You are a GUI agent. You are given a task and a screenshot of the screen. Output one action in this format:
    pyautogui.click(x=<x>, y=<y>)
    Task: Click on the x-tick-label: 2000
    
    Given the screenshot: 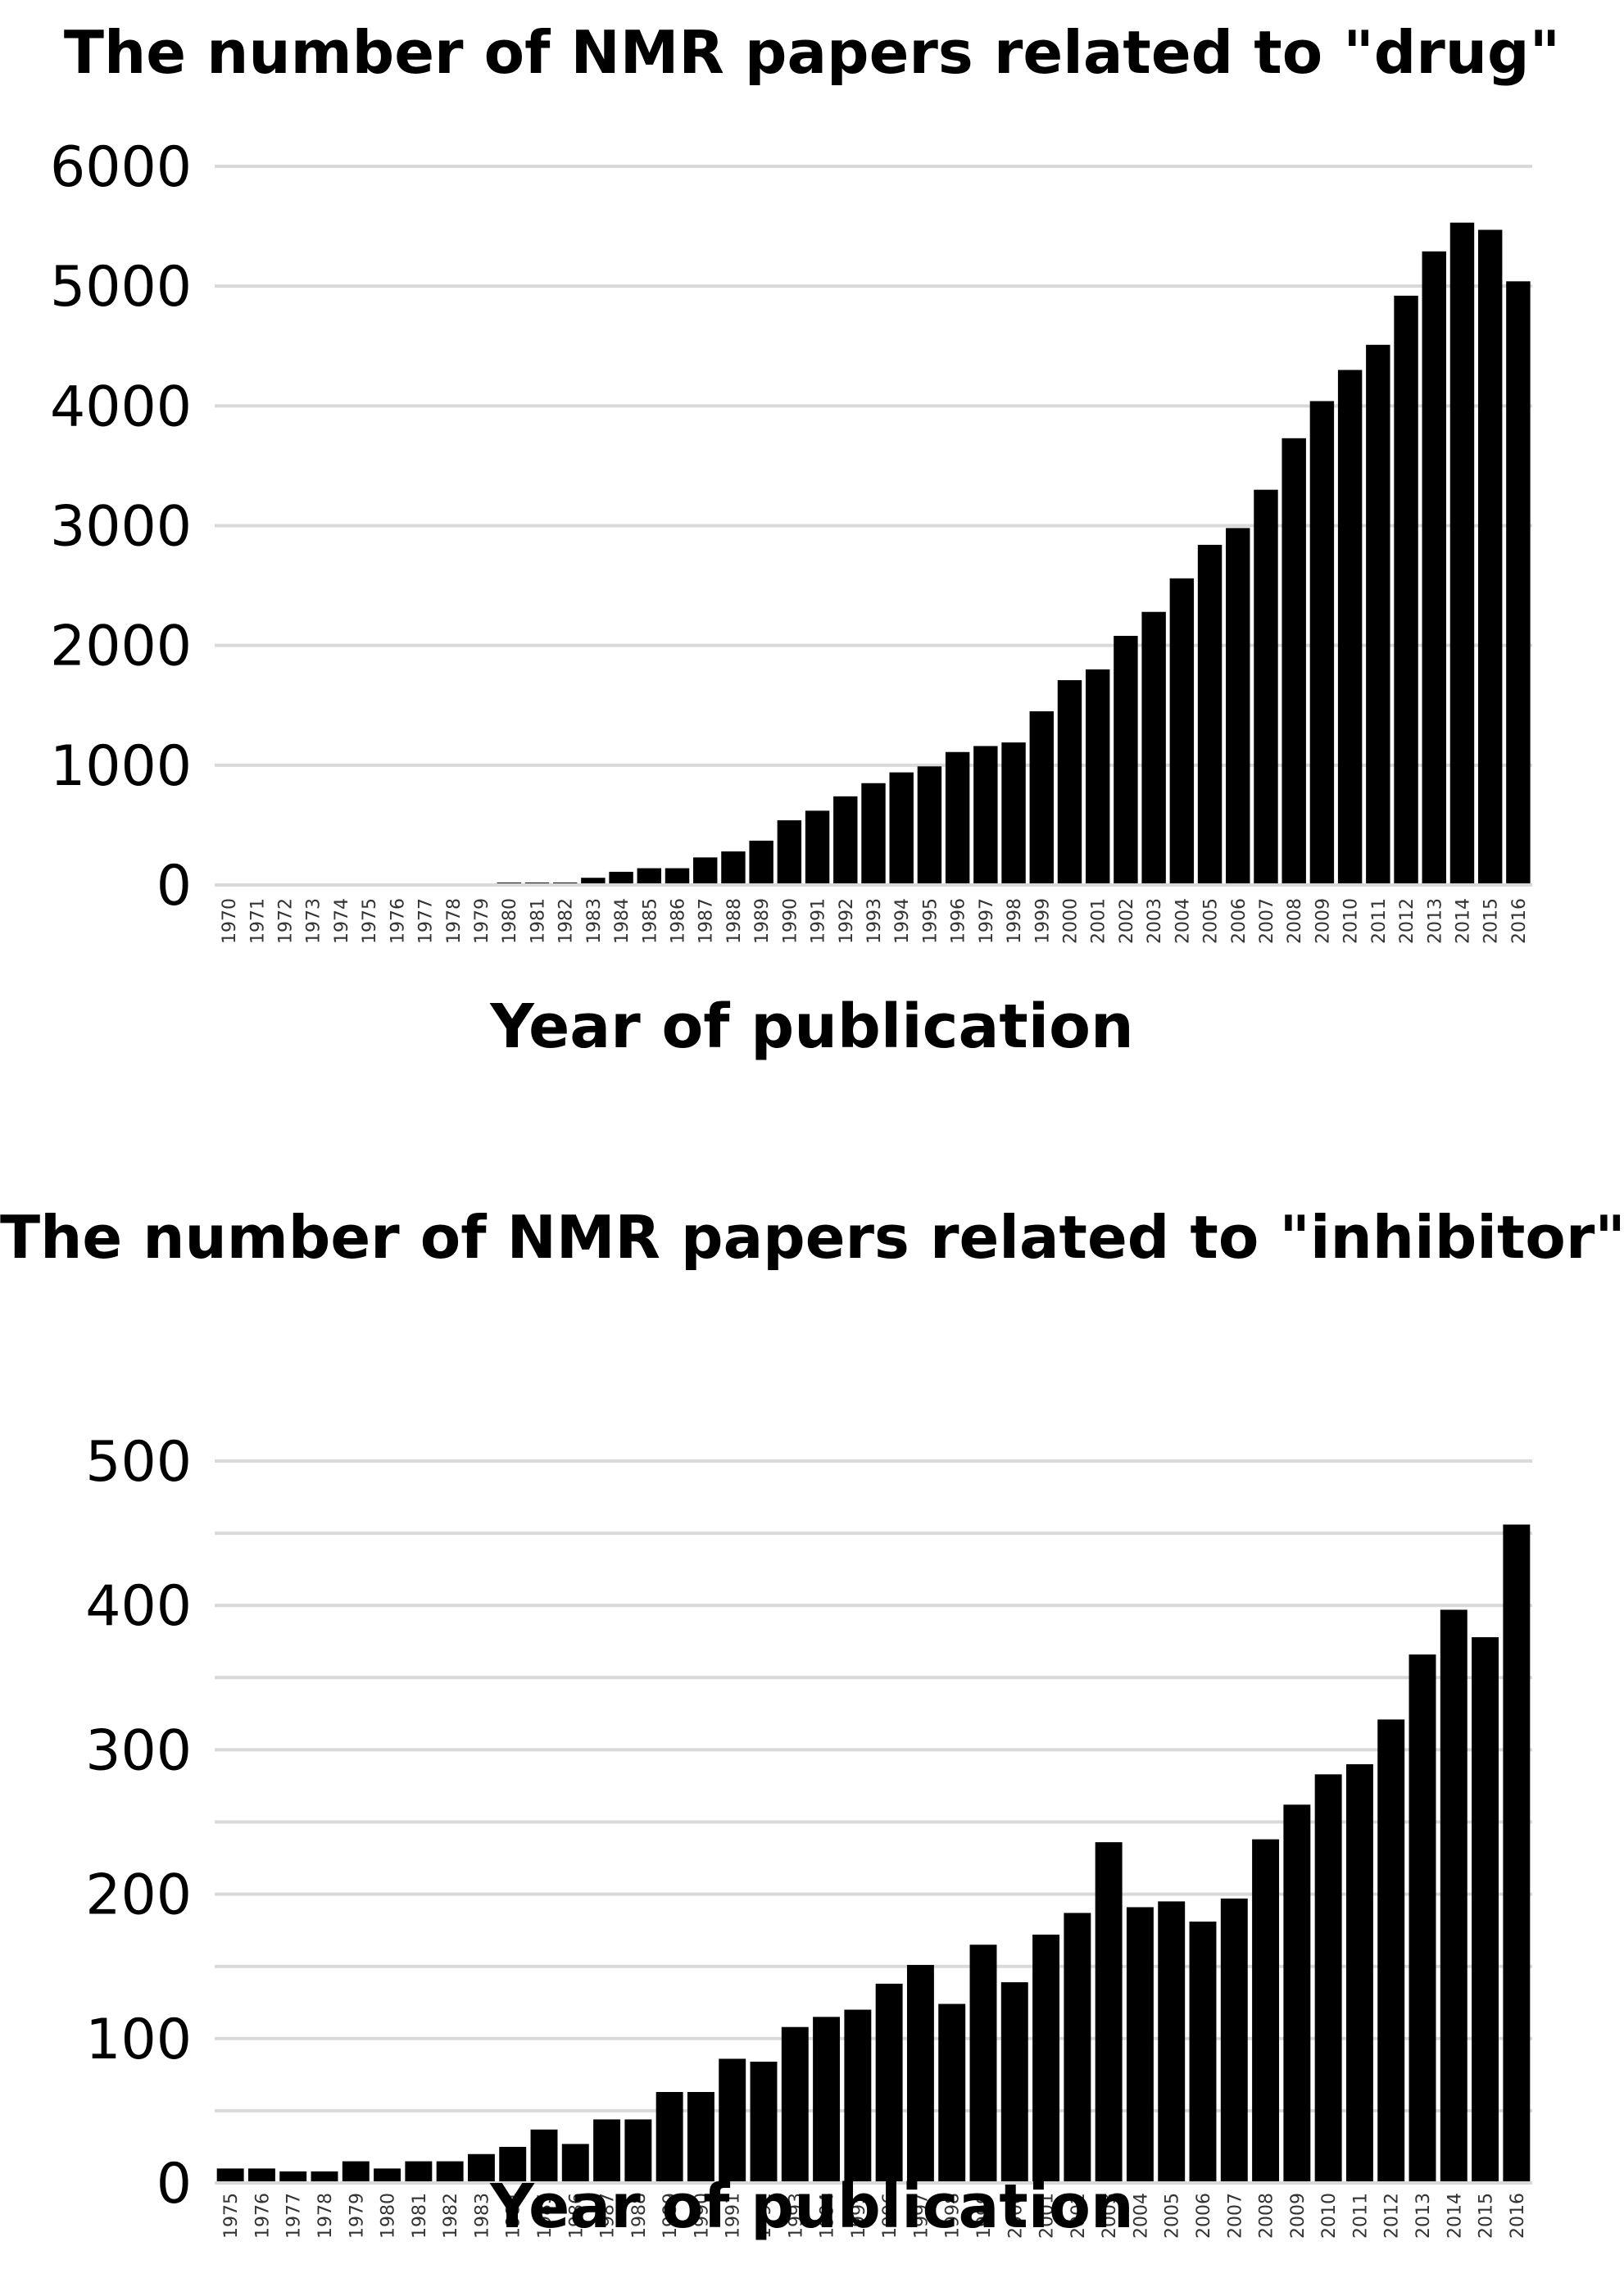 What is the action you would take?
    pyautogui.click(x=1071, y=921)
    